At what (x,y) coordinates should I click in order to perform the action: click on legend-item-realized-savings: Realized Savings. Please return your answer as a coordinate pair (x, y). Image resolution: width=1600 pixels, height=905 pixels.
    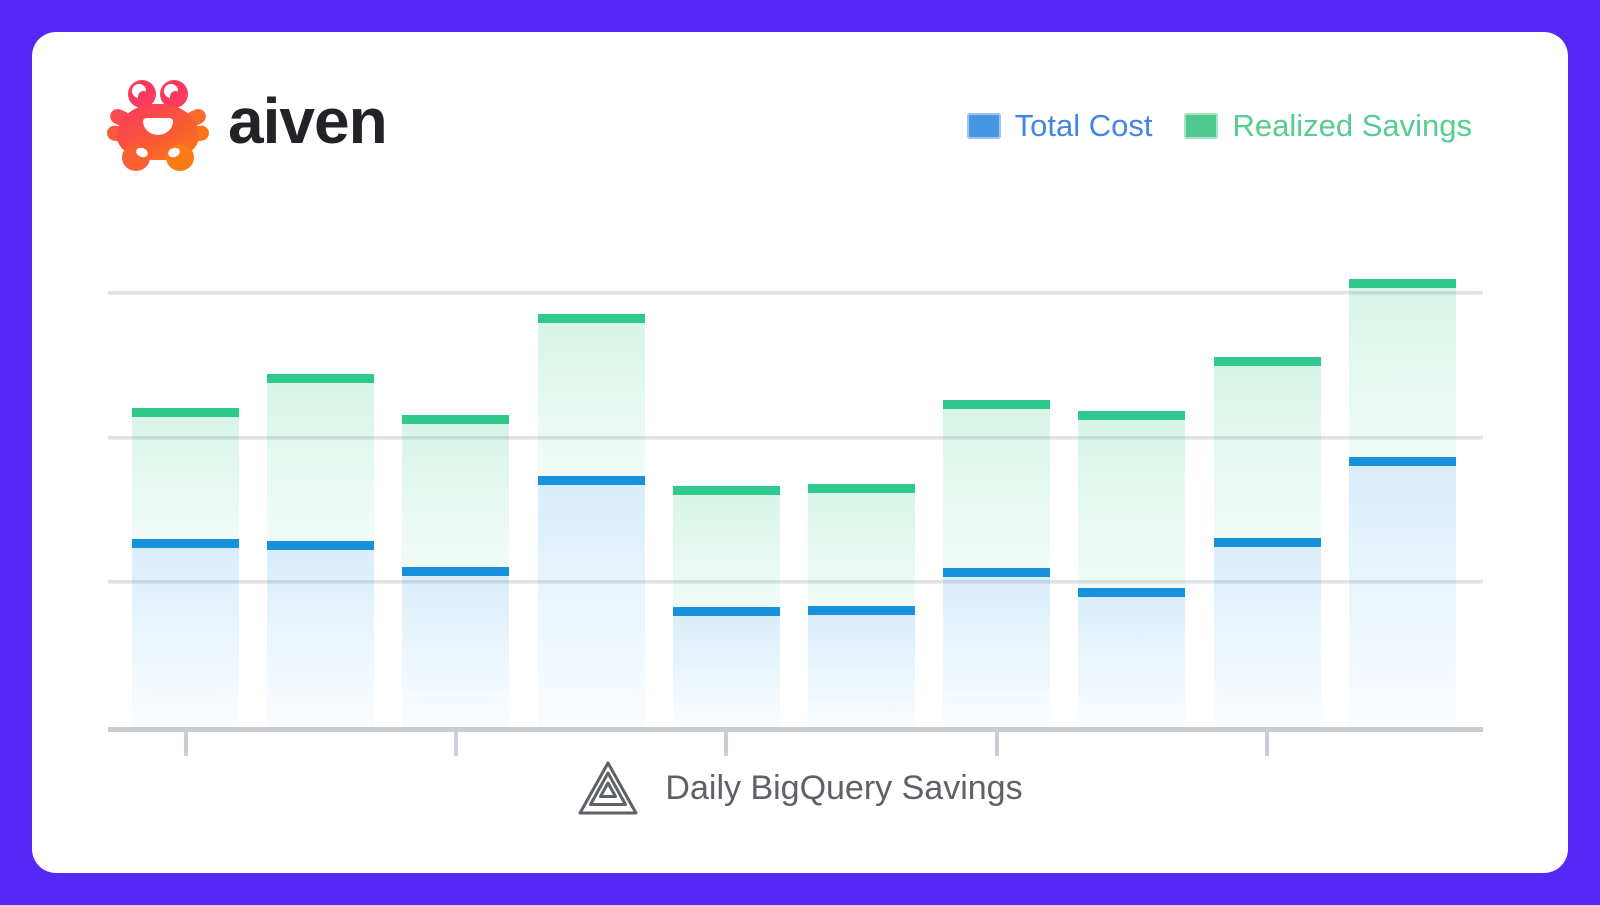
    Looking at the image, I should click on (1328, 125).